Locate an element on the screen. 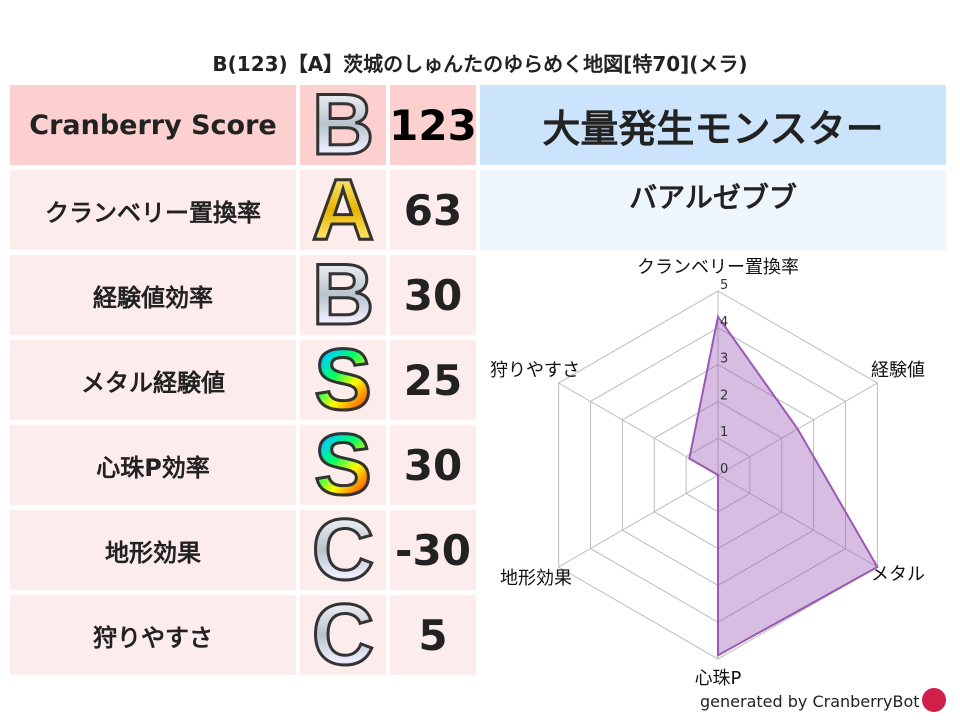  row-label: メタル経験値 is located at coordinates (153, 380).